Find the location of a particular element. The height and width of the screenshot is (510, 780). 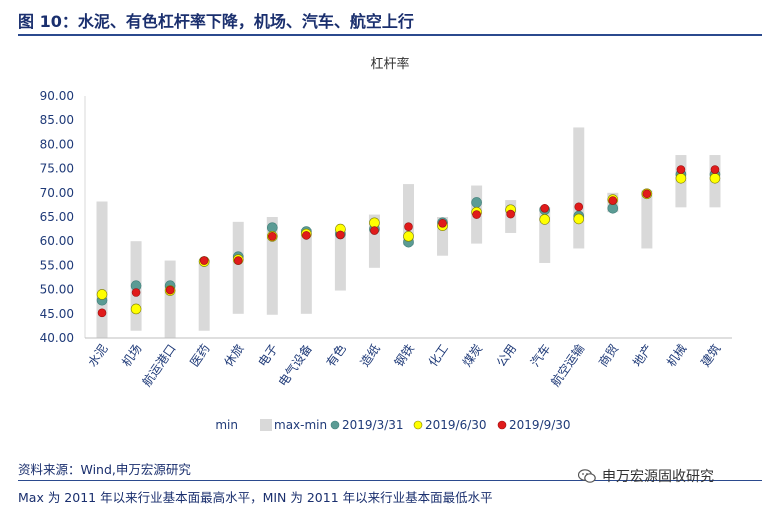

y-tick-label: 40.00 is located at coordinates (57, 338).